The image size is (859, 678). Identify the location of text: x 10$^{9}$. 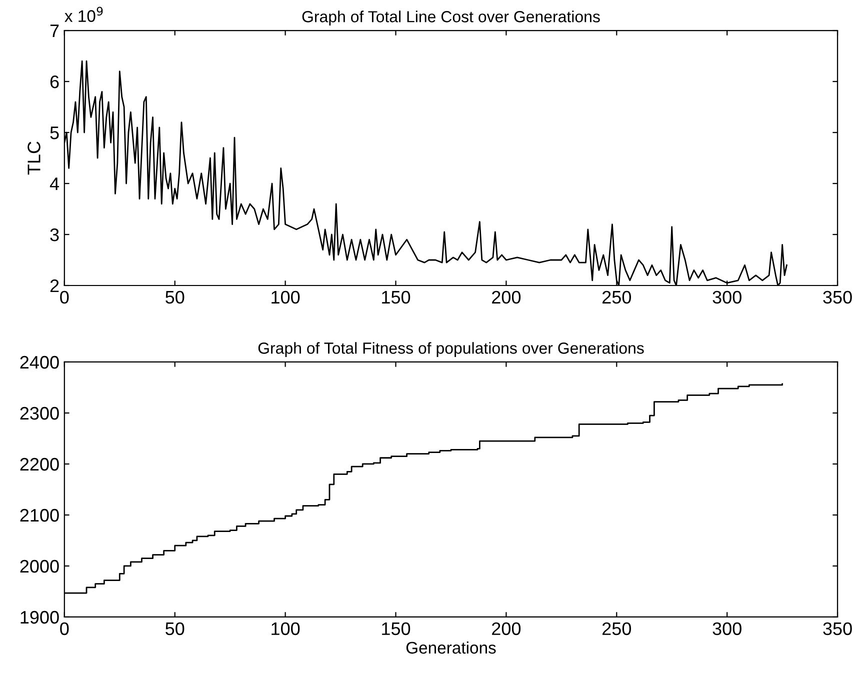
(83, 14).